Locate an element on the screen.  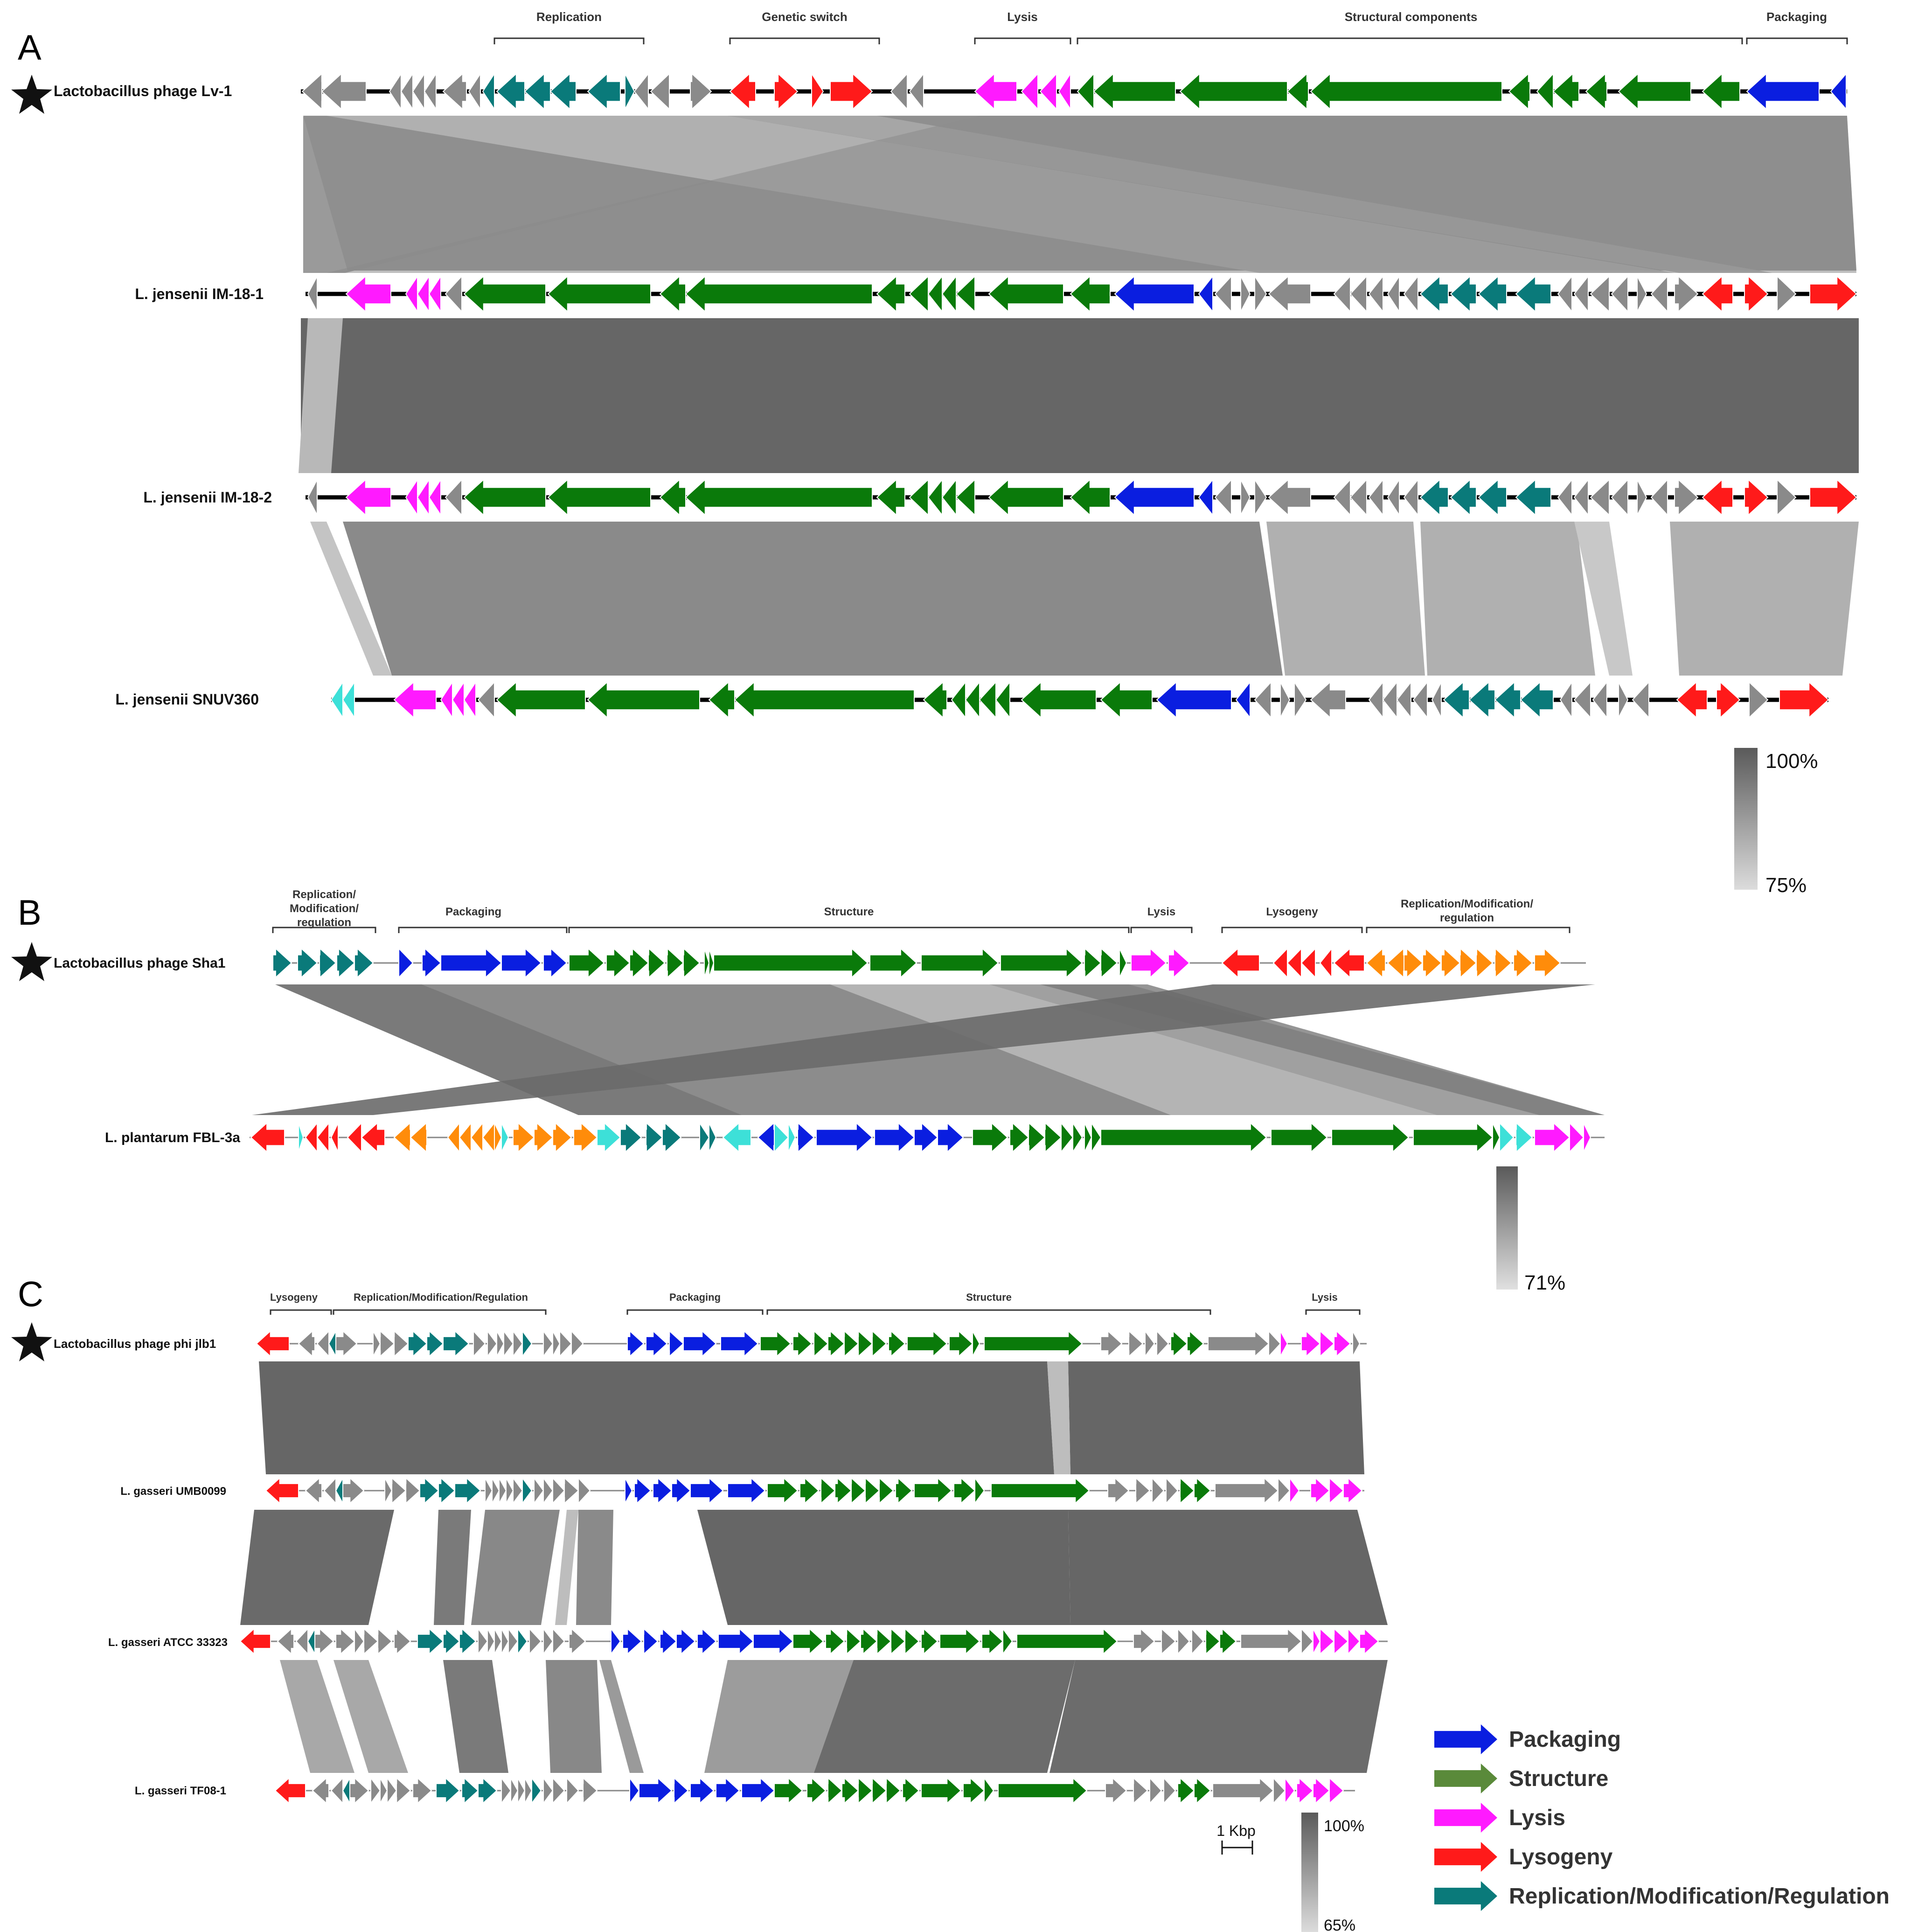
genome-label: L. gasseri ATCC 33323 is located at coordinates (168, 1642).